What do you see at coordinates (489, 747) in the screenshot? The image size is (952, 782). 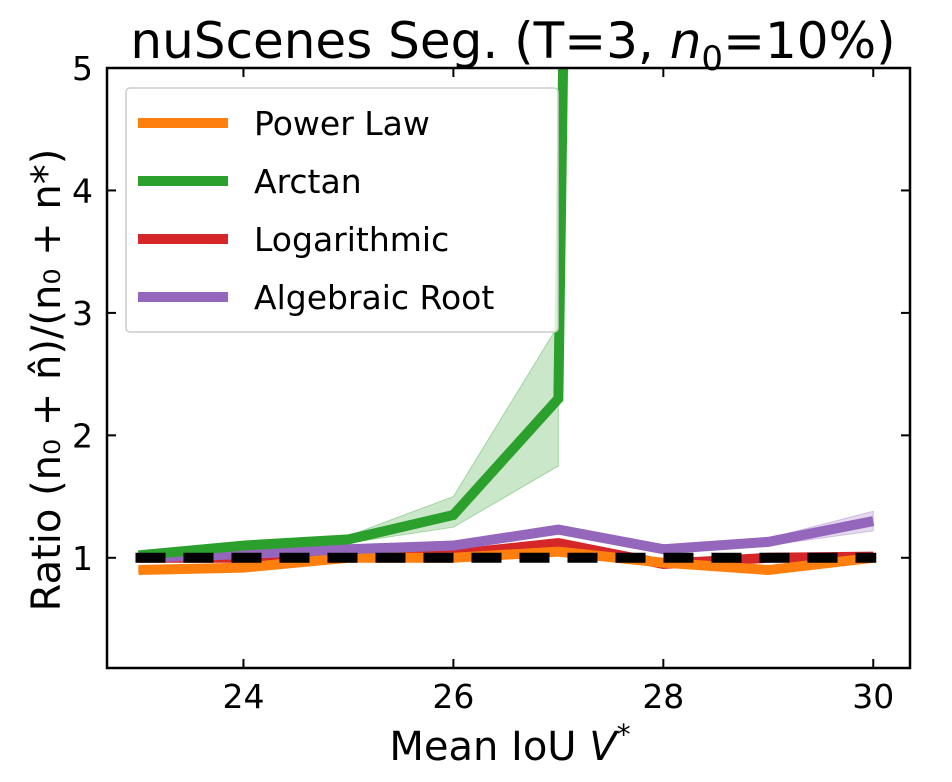 I see `x-axis-label-text: Mean IoU` at bounding box center [489, 747].